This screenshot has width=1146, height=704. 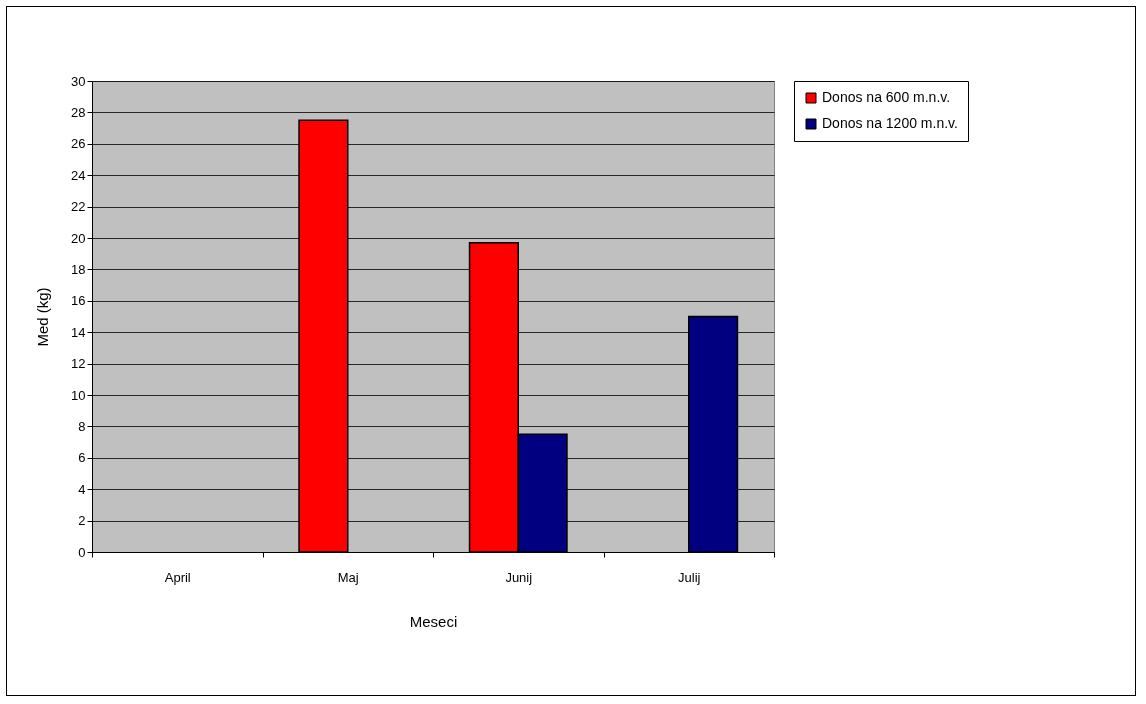 I want to click on y-tick-label: 6, so click(x=82, y=458).